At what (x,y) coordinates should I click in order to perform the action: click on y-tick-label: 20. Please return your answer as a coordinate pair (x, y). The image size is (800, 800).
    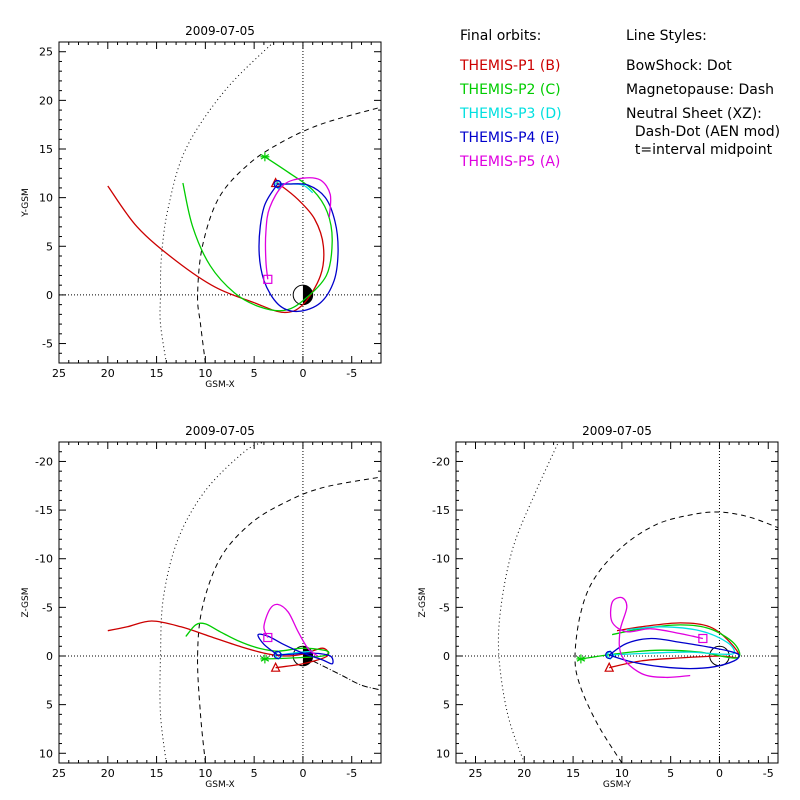
    Looking at the image, I should click on (46, 100).